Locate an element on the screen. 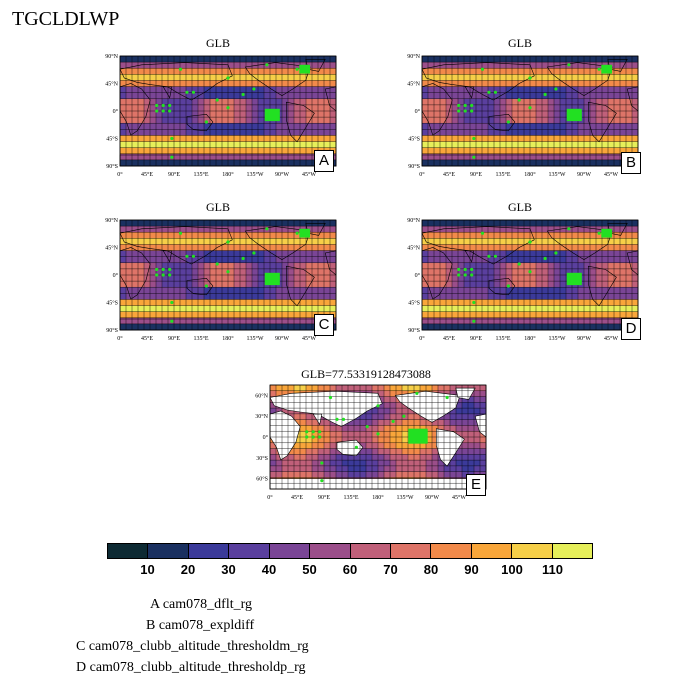 The width and height of the screenshot is (700, 700). colorbar-tick-label: 50 is located at coordinates (309, 569).